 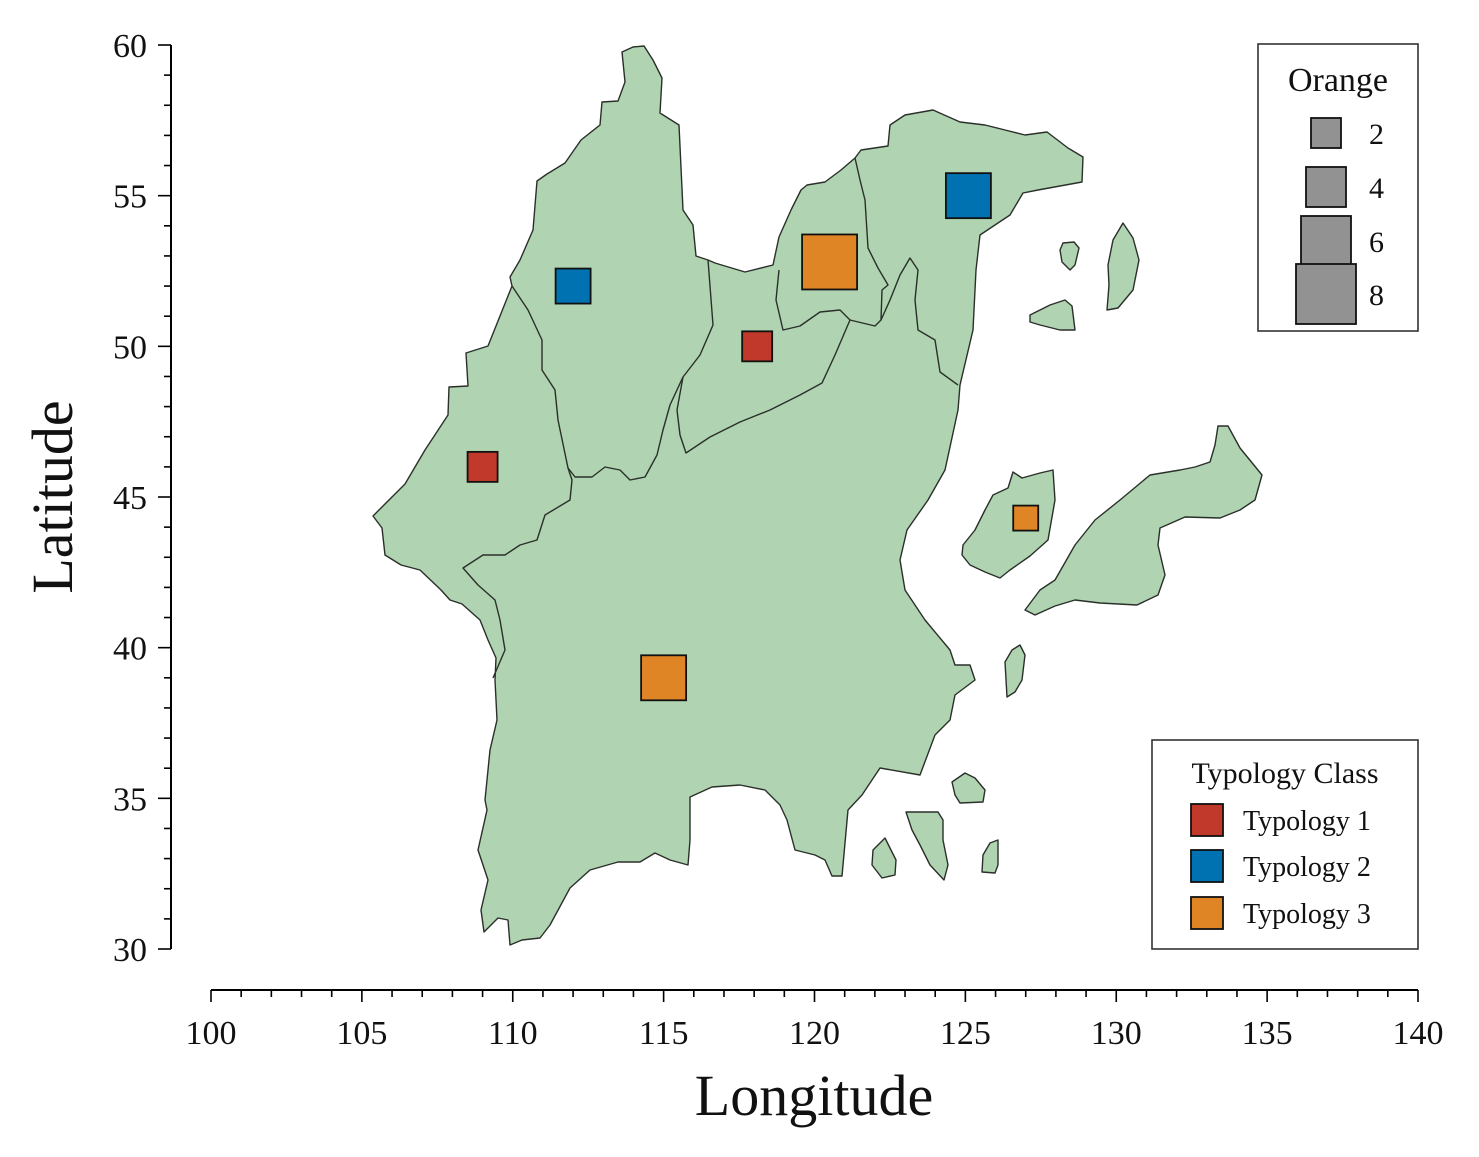 I want to click on y-axis: 30 35 40 45 50 55 60, so click(x=142, y=498).